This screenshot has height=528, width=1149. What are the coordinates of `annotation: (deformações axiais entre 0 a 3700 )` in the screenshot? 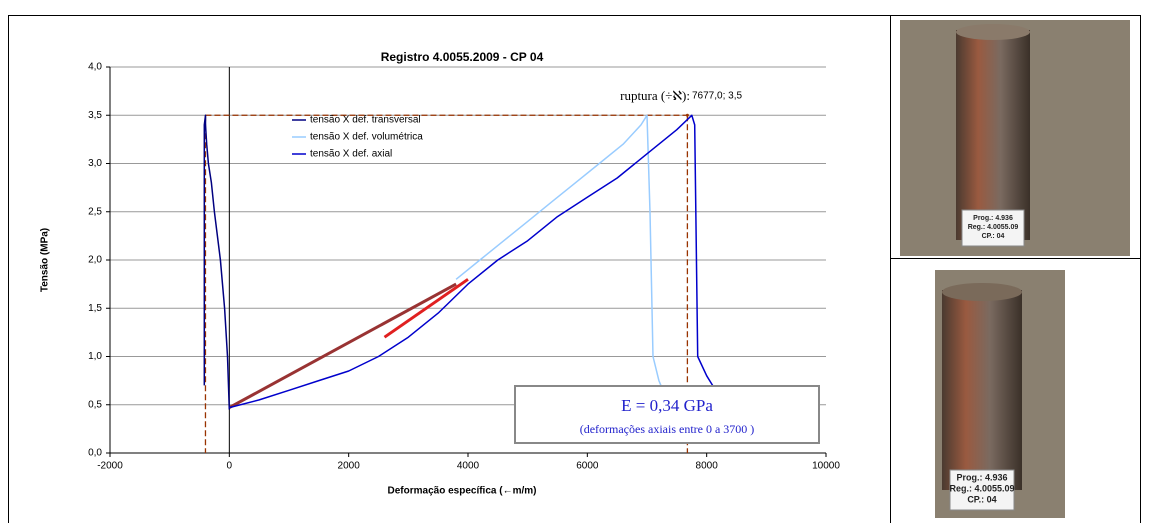 It's located at (667, 429).